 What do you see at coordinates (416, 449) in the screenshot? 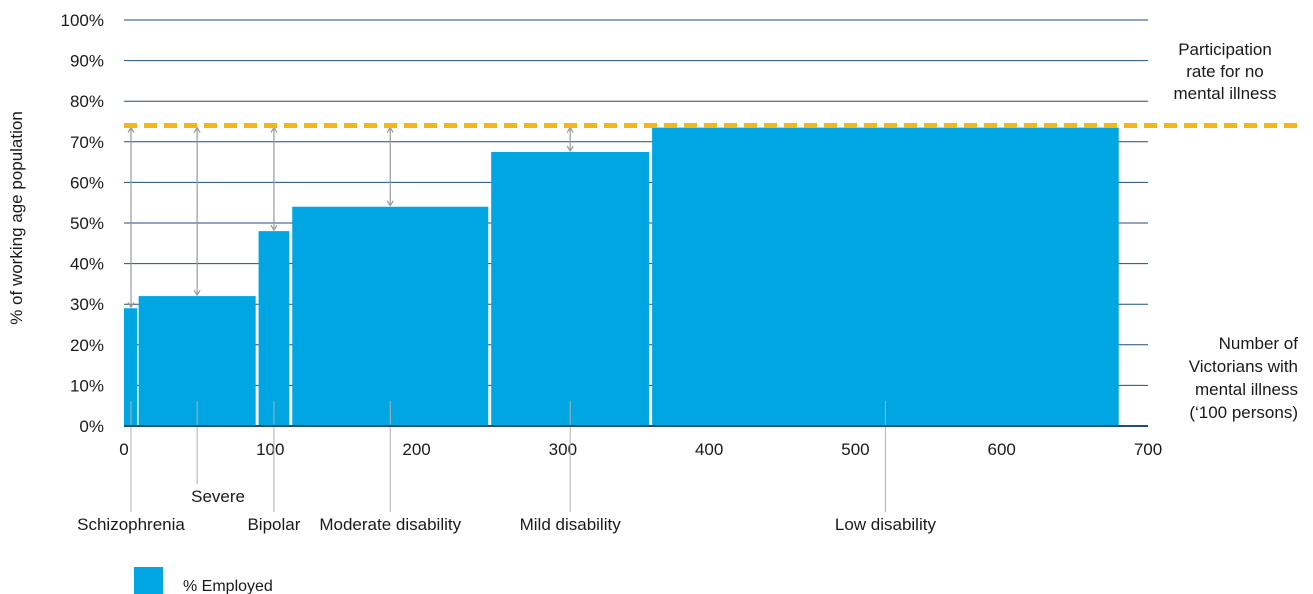
I see `x-tick-label: 200` at bounding box center [416, 449].